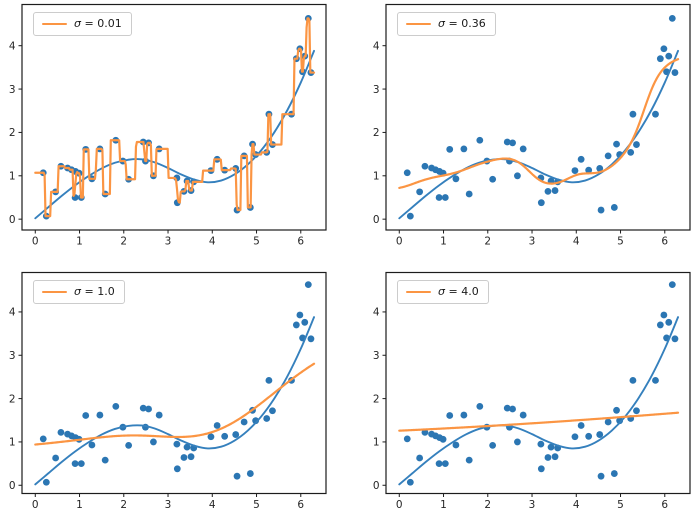  I want to click on legend-sigma-1-0: σ = 1.0, so click(79, 292).